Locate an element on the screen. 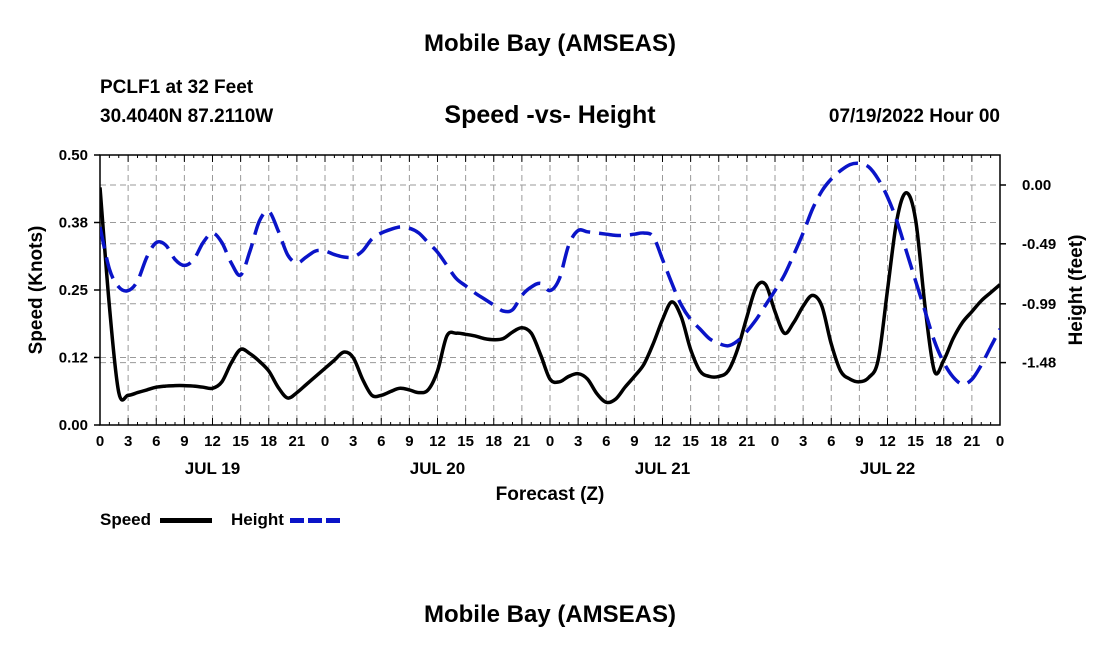 This screenshot has height=650, width=1100. y2-tick-label: -1.48 is located at coordinates (1039, 363).